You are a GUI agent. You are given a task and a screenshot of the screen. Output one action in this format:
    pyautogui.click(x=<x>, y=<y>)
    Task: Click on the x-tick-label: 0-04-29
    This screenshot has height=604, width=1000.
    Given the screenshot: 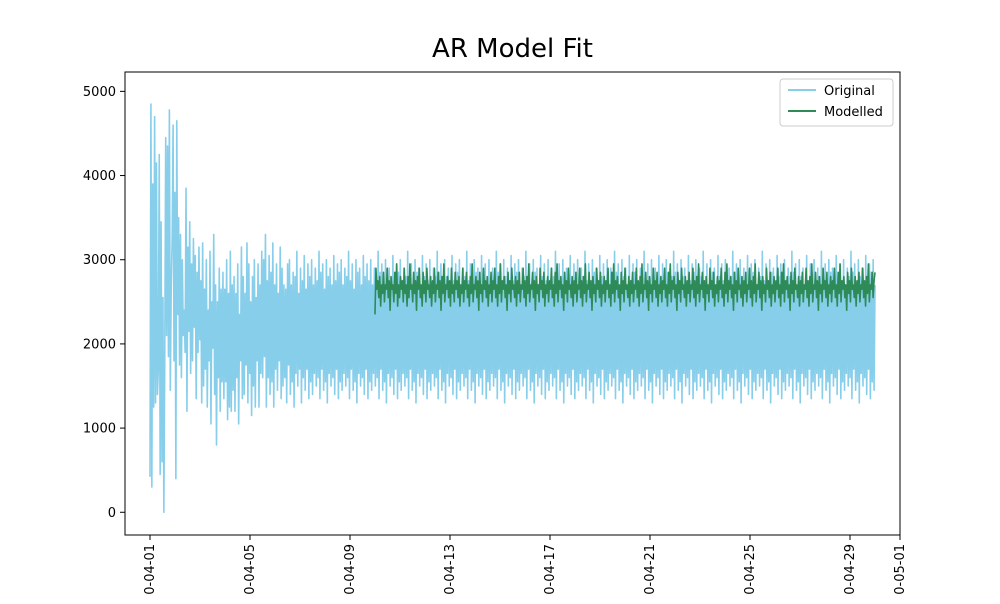 What is the action you would take?
    pyautogui.click(x=850, y=569)
    